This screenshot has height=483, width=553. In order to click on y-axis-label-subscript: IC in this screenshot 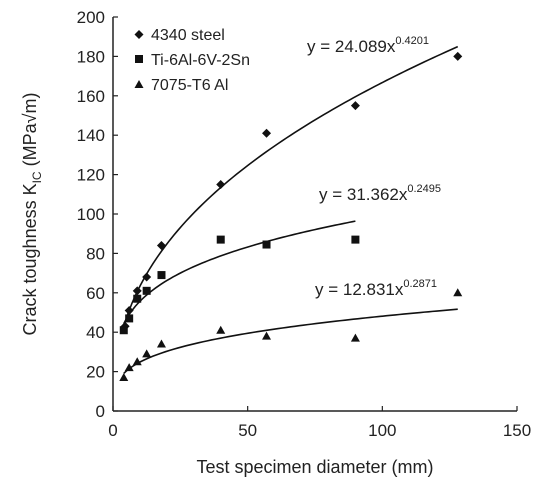, I will do `click(37, 177)`.